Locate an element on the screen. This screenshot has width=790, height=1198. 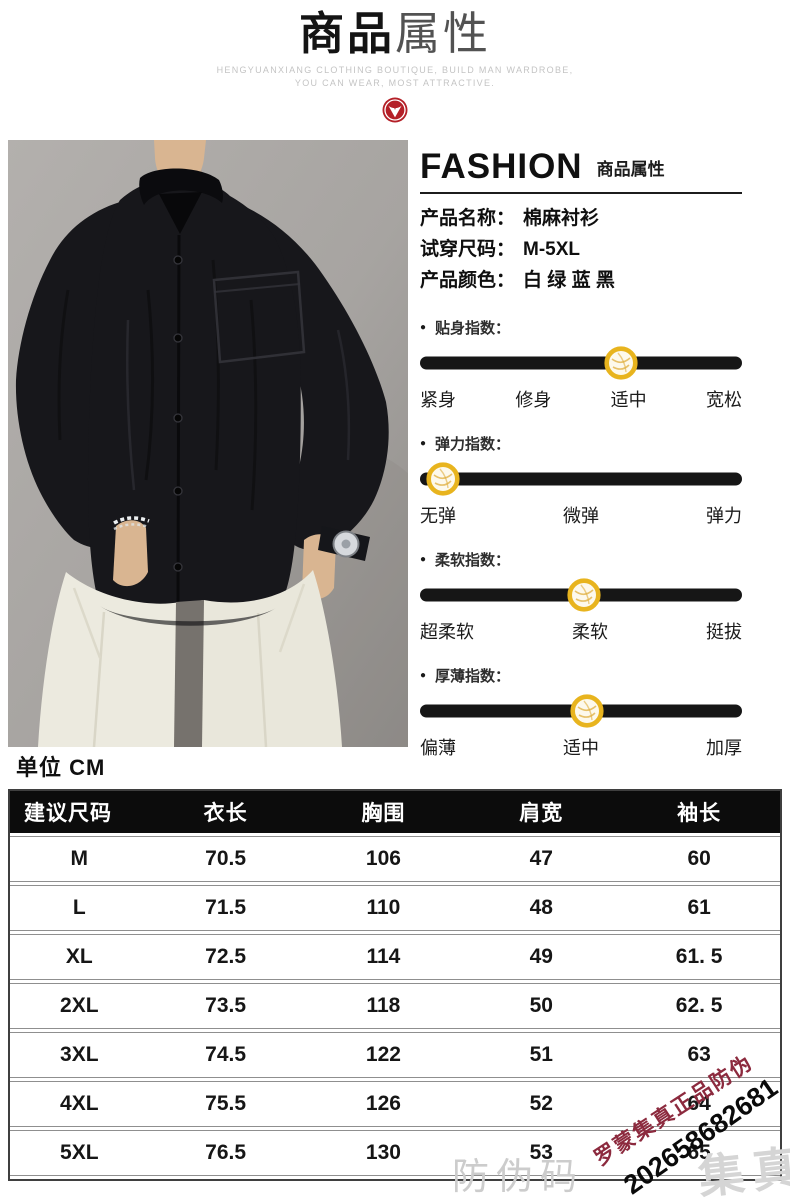
scale-label: 弹力 is located at coordinates (724, 516).